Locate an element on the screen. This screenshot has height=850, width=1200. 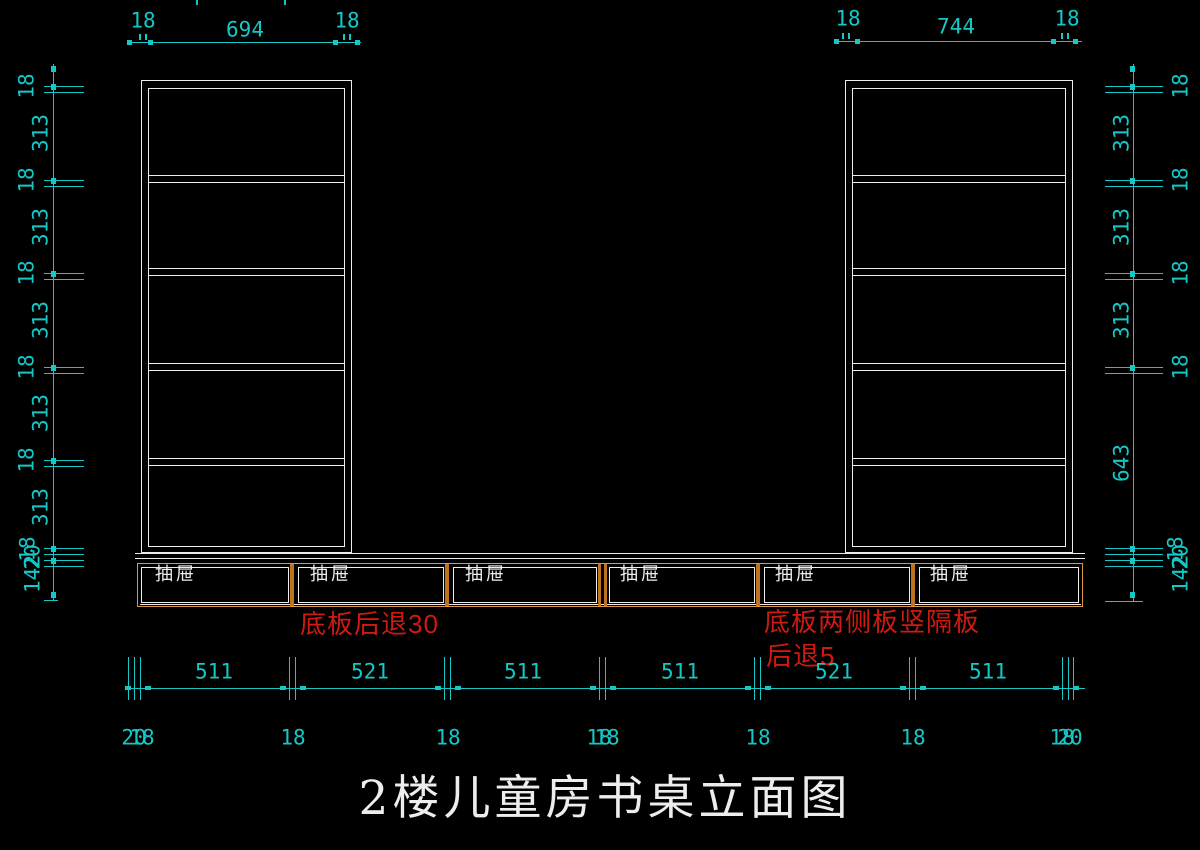
note-side-panels: 底板两侧板竖隔板 is located at coordinates (872, 622).